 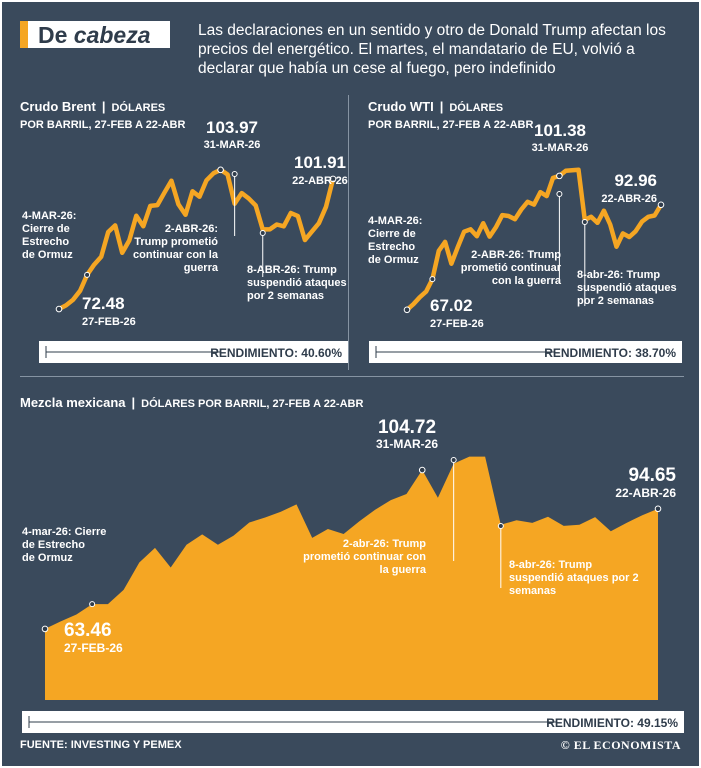 What do you see at coordinates (393, 260) in the screenshot?
I see `wti-annotation-line: de Ormuz` at bounding box center [393, 260].